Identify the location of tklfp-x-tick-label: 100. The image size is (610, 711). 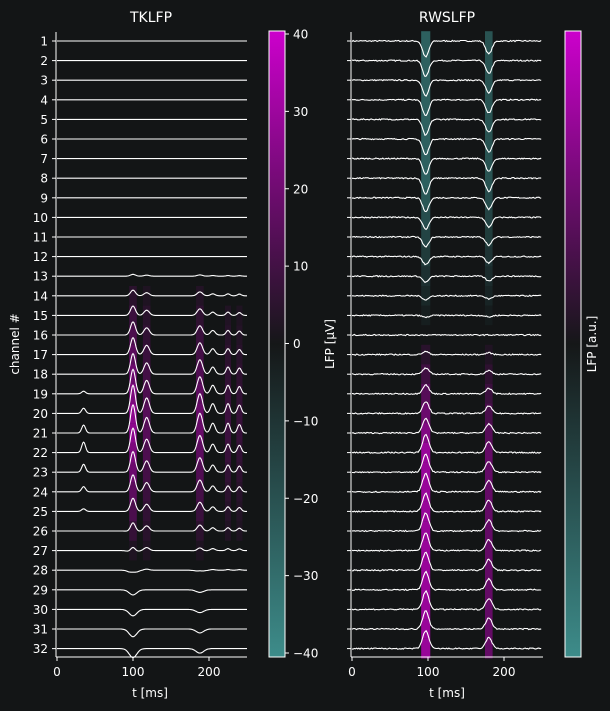
(133, 672).